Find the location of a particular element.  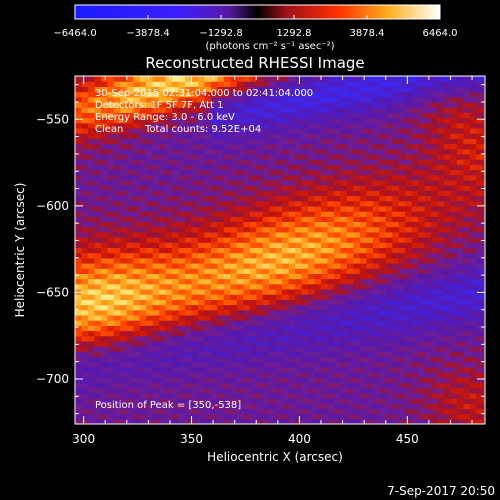

colorbar-unit-label: (photons cm⁻² s⁻¹ asec⁻²) is located at coordinates (269, 46).